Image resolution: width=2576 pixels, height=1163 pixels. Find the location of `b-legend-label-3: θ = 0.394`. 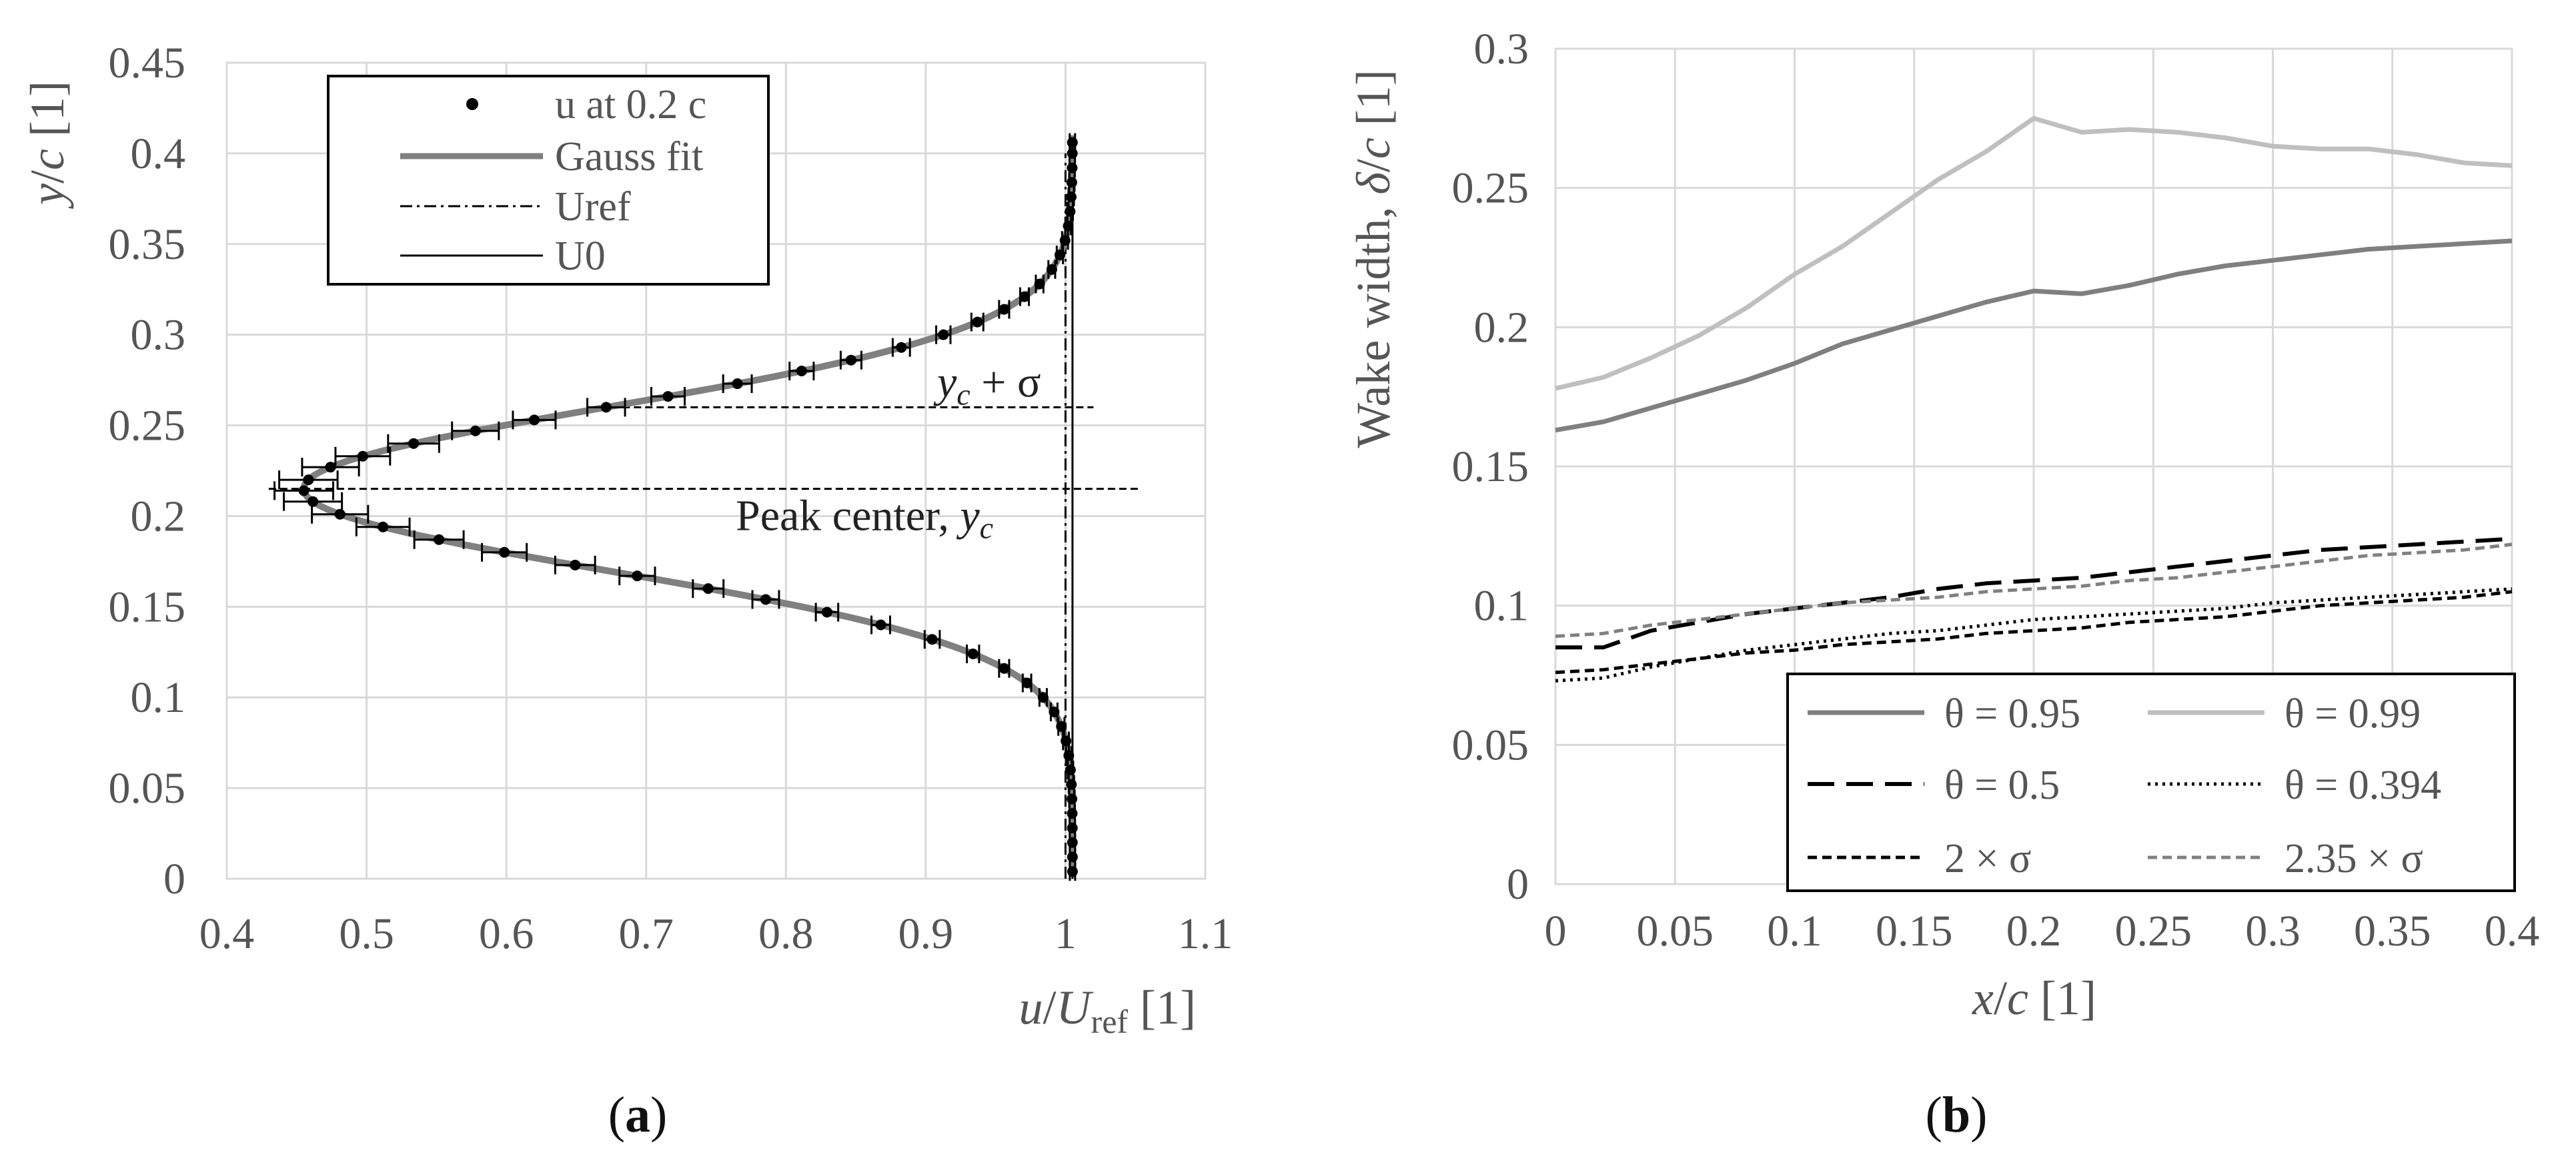

b-legend-label-3: θ = 0.394 is located at coordinates (2363, 785).